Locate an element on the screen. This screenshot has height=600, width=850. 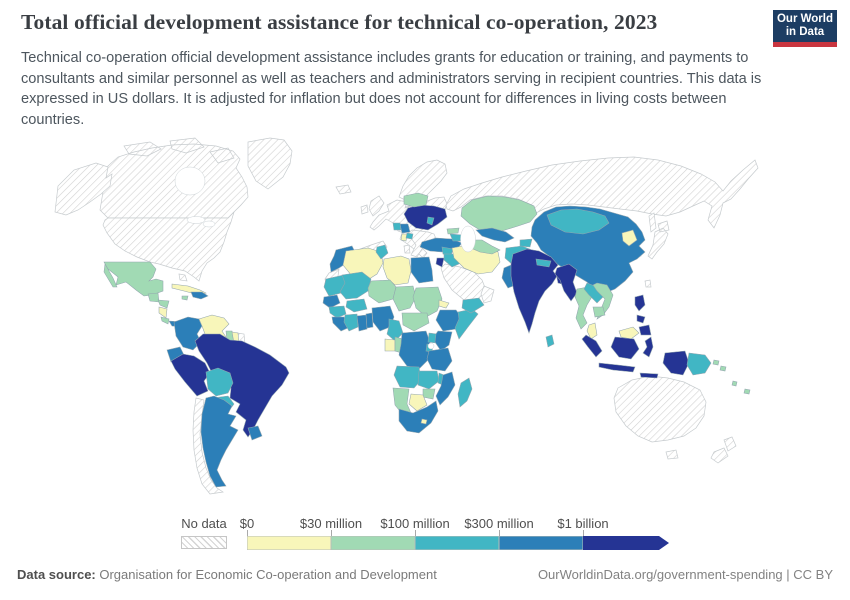
country-greenland is located at coordinates (270, 163).